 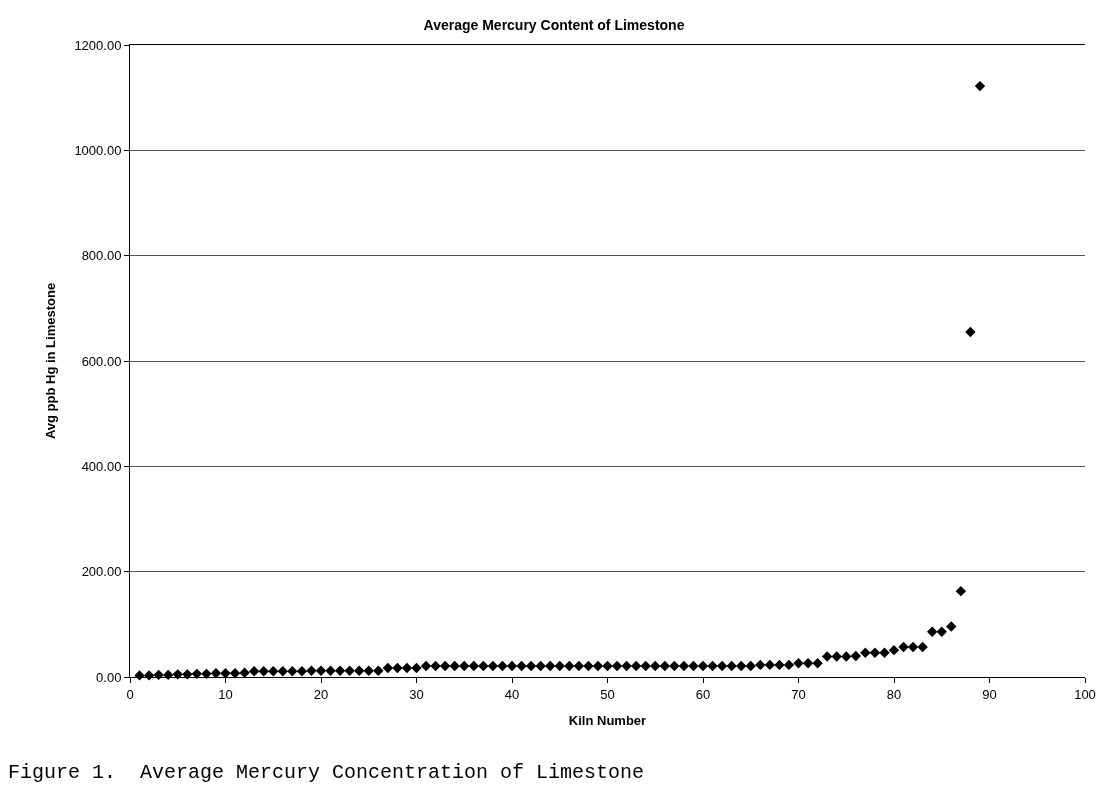 I want to click on y-tick-label: 1200.00, so click(x=98, y=45).